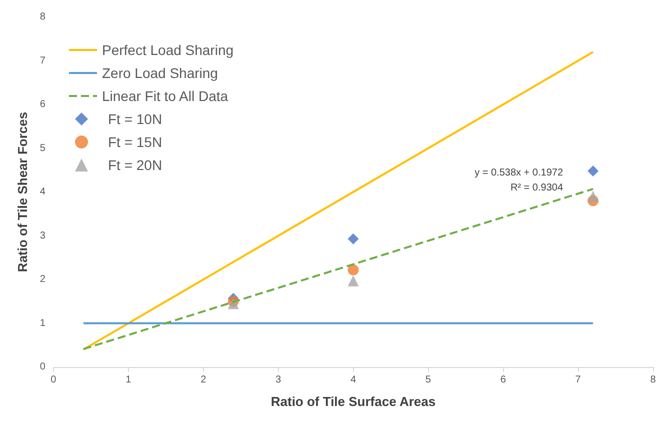  Describe the element at coordinates (22, 192) in the screenshot. I see `y-axis-title: Ratio of Tile Shear Forces` at that location.